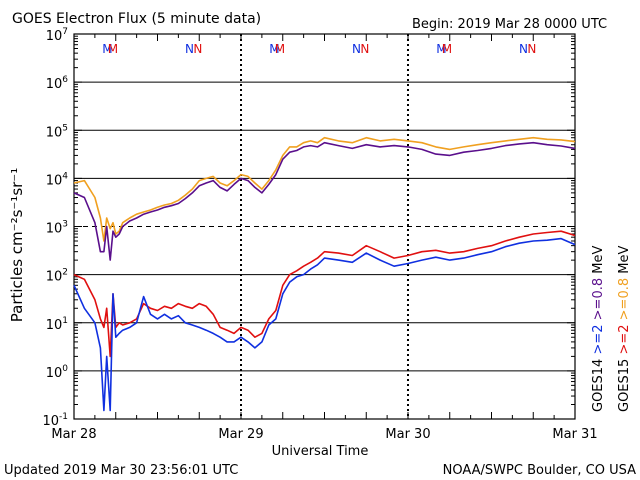 Image resolution: width=640 pixels, height=480 pixels. I want to click on legend: GOES14 >=2 >=0.8 MeV GOES15 >=2 >=0.8 MeV, so click(611, 329).